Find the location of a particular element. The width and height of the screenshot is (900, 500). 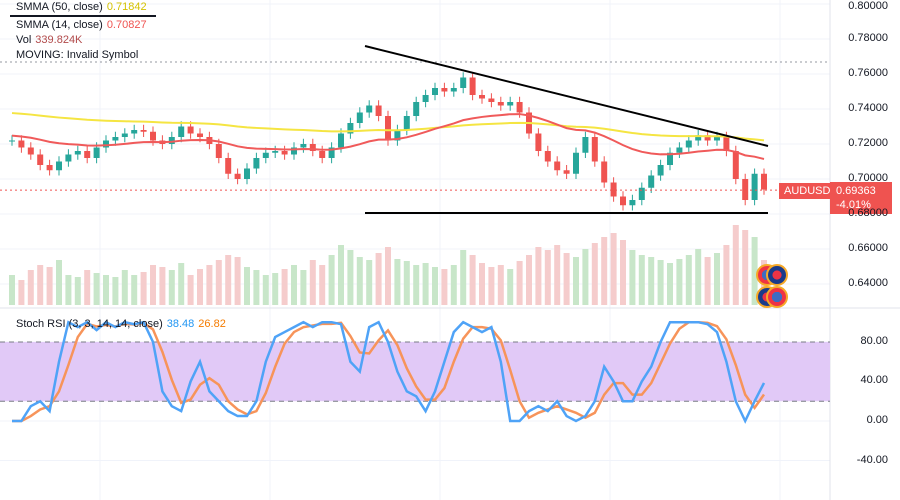

price-axis-label: 0.66000 is located at coordinates (868, 248).